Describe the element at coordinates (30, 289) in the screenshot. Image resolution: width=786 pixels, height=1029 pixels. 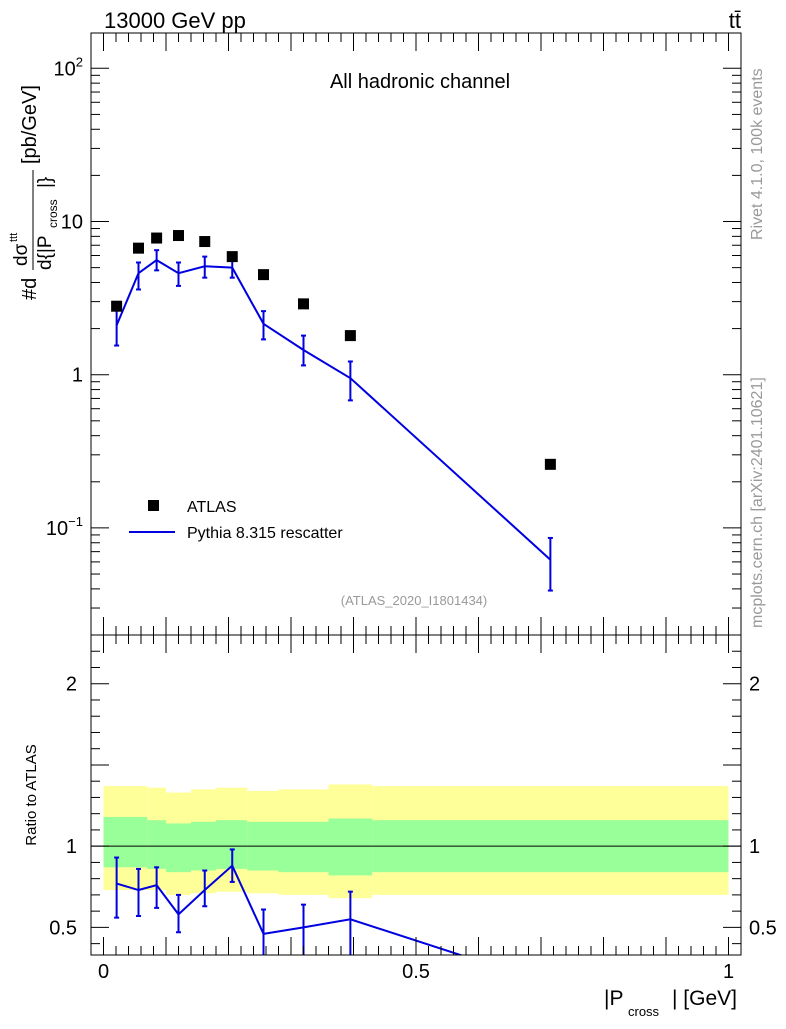
I see `ylabel-prefix: #d` at that location.